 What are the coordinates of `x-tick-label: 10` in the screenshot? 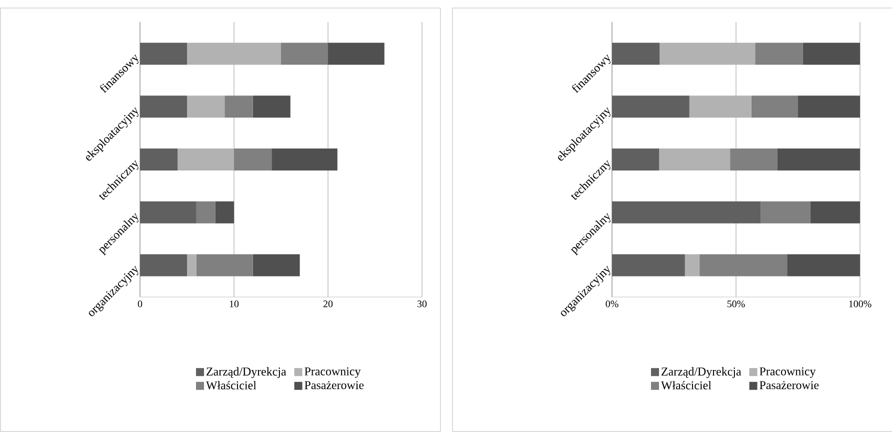 It's located at (234, 304).